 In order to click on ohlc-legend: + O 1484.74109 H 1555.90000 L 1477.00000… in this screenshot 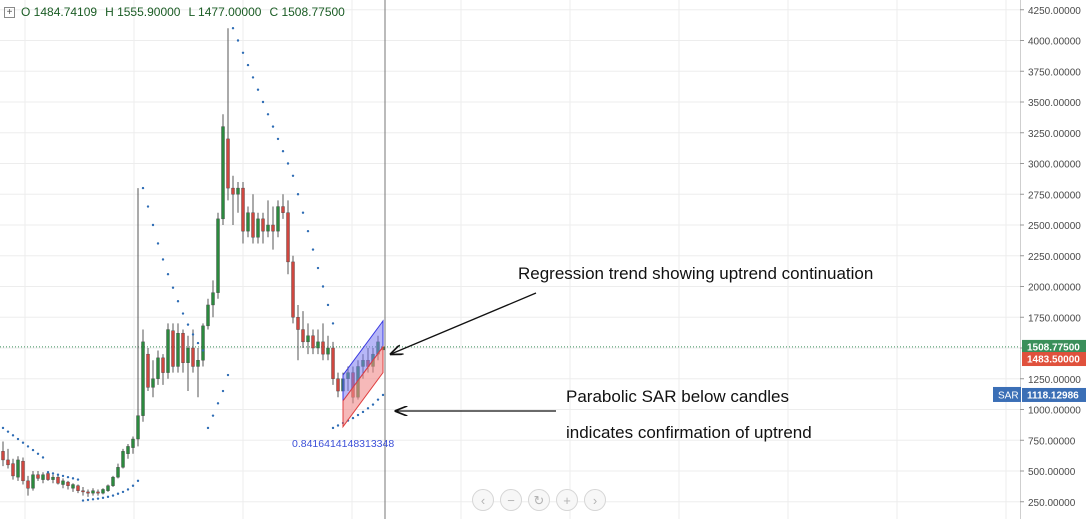, I will do `click(178, 12)`.